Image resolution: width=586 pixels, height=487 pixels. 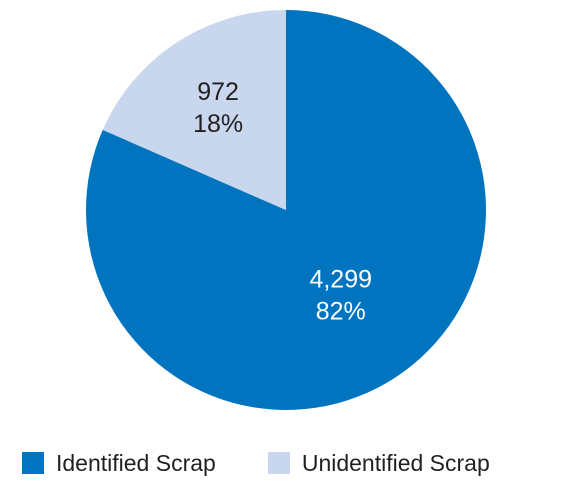 What do you see at coordinates (136, 462) in the screenshot?
I see `legend-label-identified-scrap: Identified Scrap` at bounding box center [136, 462].